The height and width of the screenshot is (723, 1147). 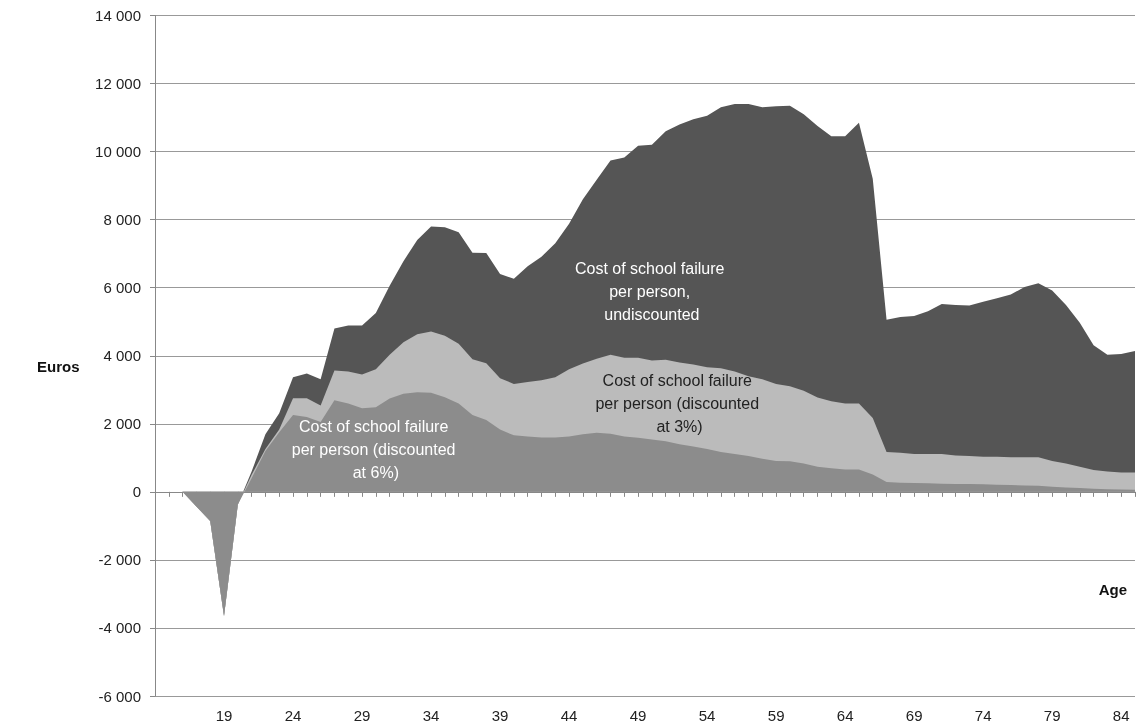 I want to click on series-label: Cost of school failure per person (discounted at 6%), so click(x=375, y=449).